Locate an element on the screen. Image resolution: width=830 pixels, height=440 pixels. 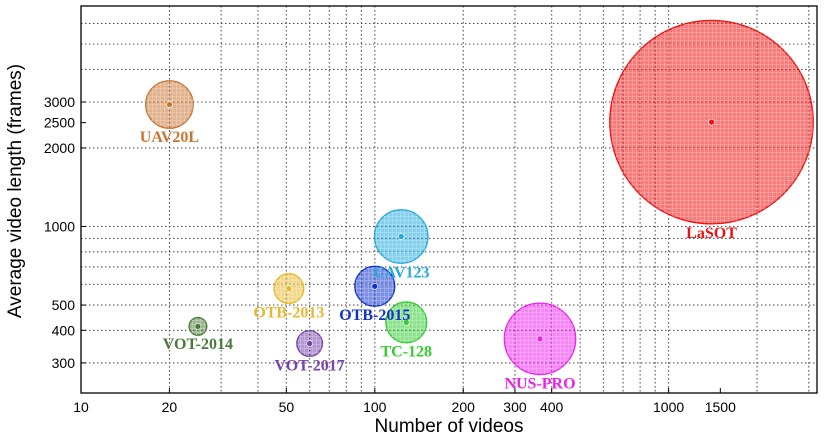
x-axis-ticks: 10 20 50 100 200 300 400 1000 1500 is located at coordinates (404, 401).